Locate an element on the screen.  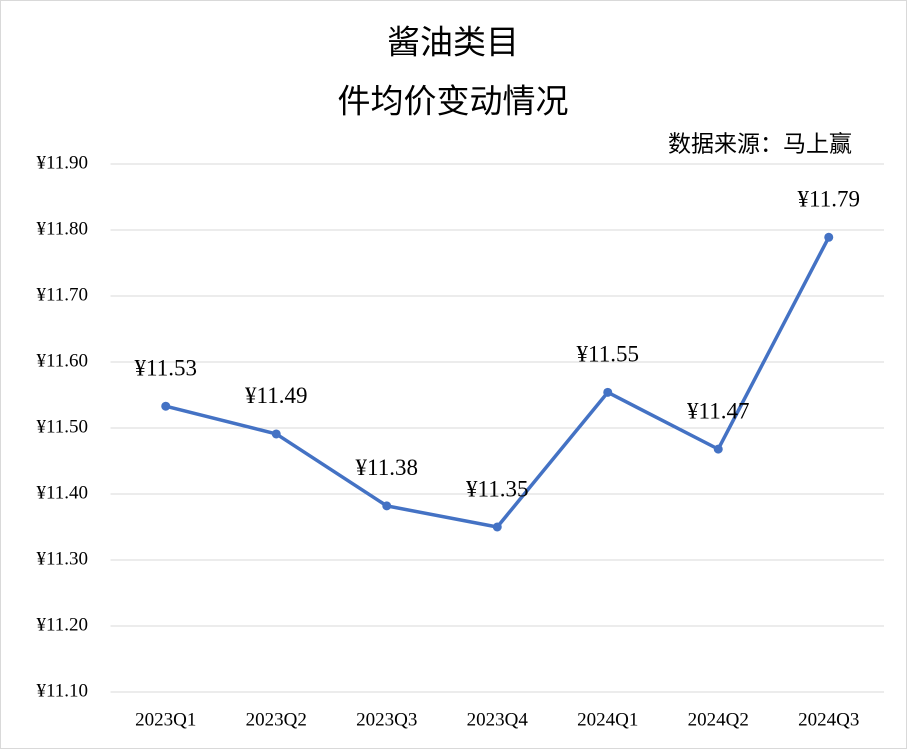
data-label: ¥11.53 is located at coordinates (166, 368).